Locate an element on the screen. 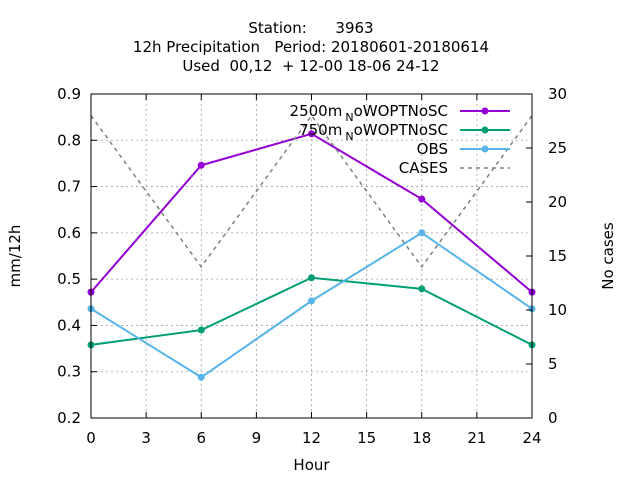 This screenshot has height=480, width=640. legend-label-0: 2500m NoWOPTNoSC is located at coordinates (369, 113).